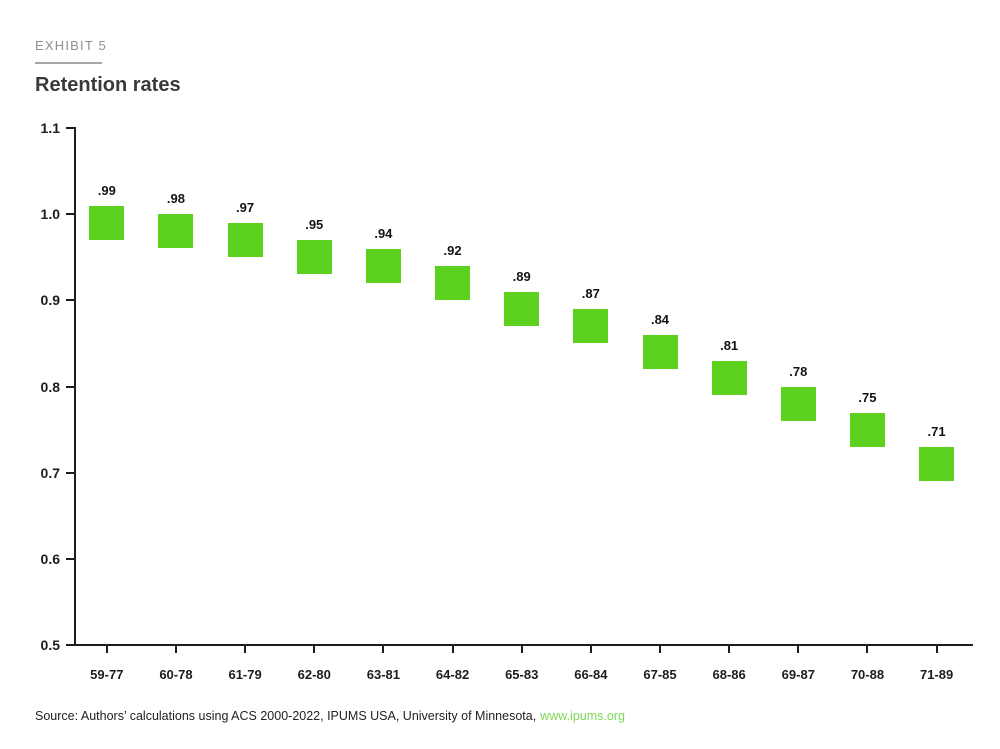 This screenshot has width=1000, height=749. What do you see at coordinates (729, 674) in the screenshot?
I see `x-tick-label: 68-86` at bounding box center [729, 674].